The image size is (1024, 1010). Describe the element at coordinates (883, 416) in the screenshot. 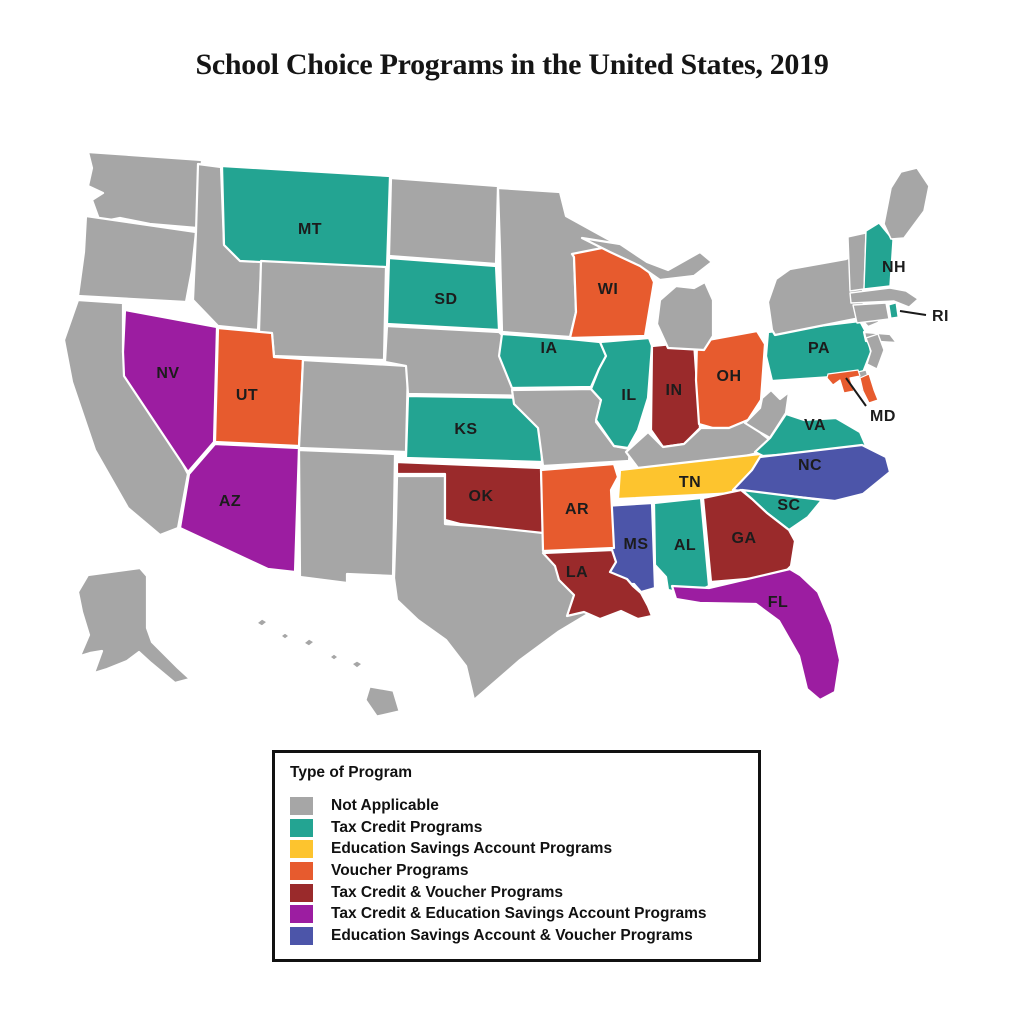

I see `callout-label-md: MD` at that location.